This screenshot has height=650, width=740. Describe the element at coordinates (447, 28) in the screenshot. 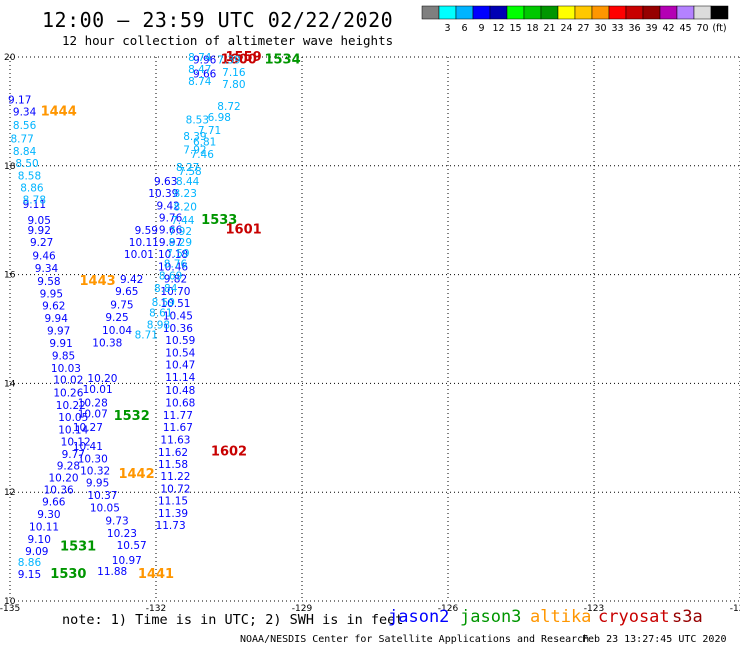

I see `colorbar-label: 3` at that location.